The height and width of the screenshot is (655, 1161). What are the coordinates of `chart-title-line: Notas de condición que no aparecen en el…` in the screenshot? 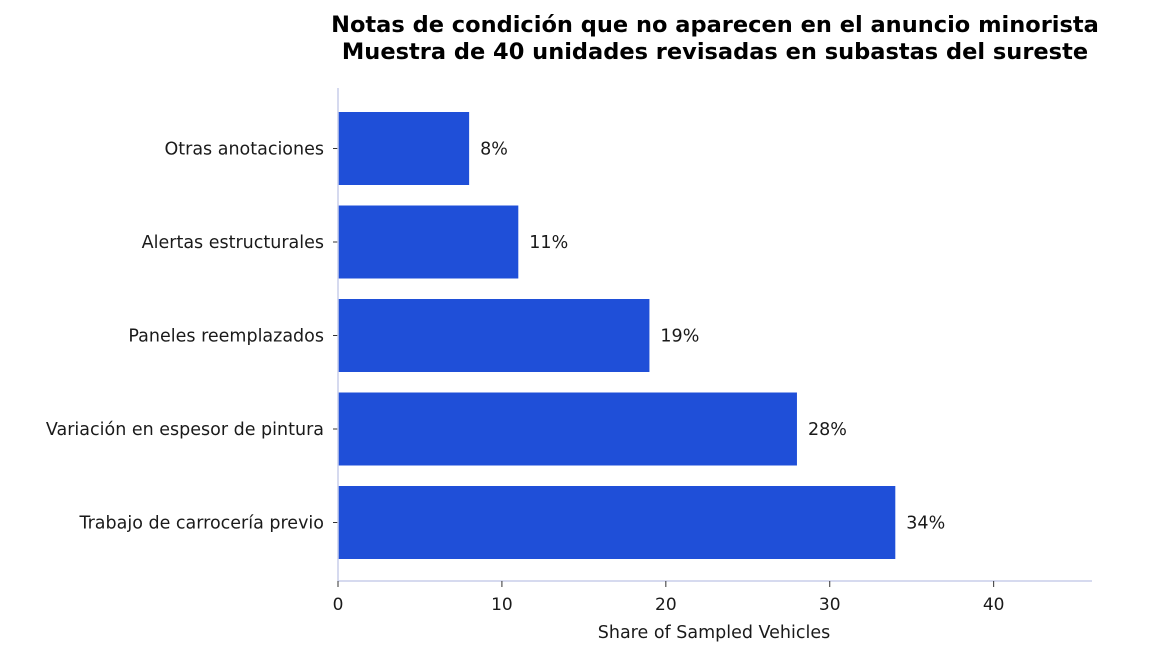 It's located at (715, 25).